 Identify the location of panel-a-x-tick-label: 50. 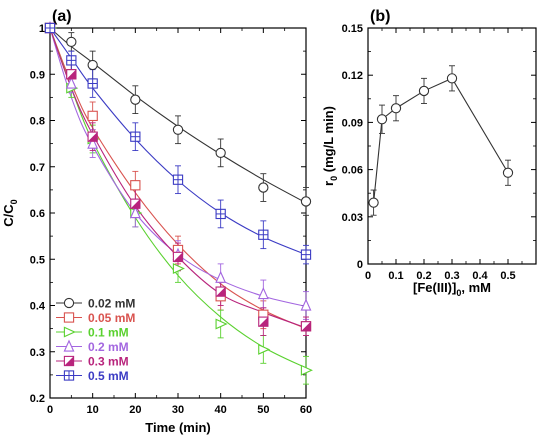
(263, 410).